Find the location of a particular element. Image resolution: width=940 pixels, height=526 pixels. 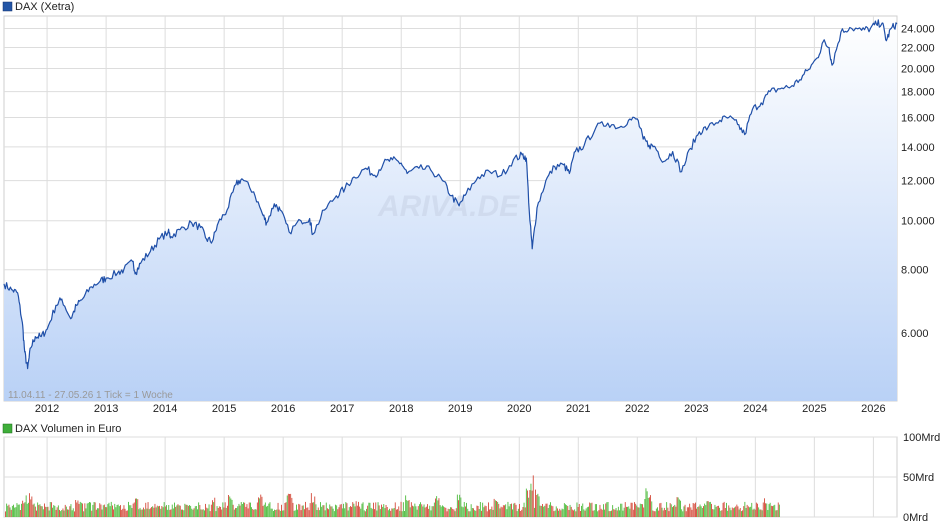

price-y-tick-label: 16.000 is located at coordinates (918, 118).